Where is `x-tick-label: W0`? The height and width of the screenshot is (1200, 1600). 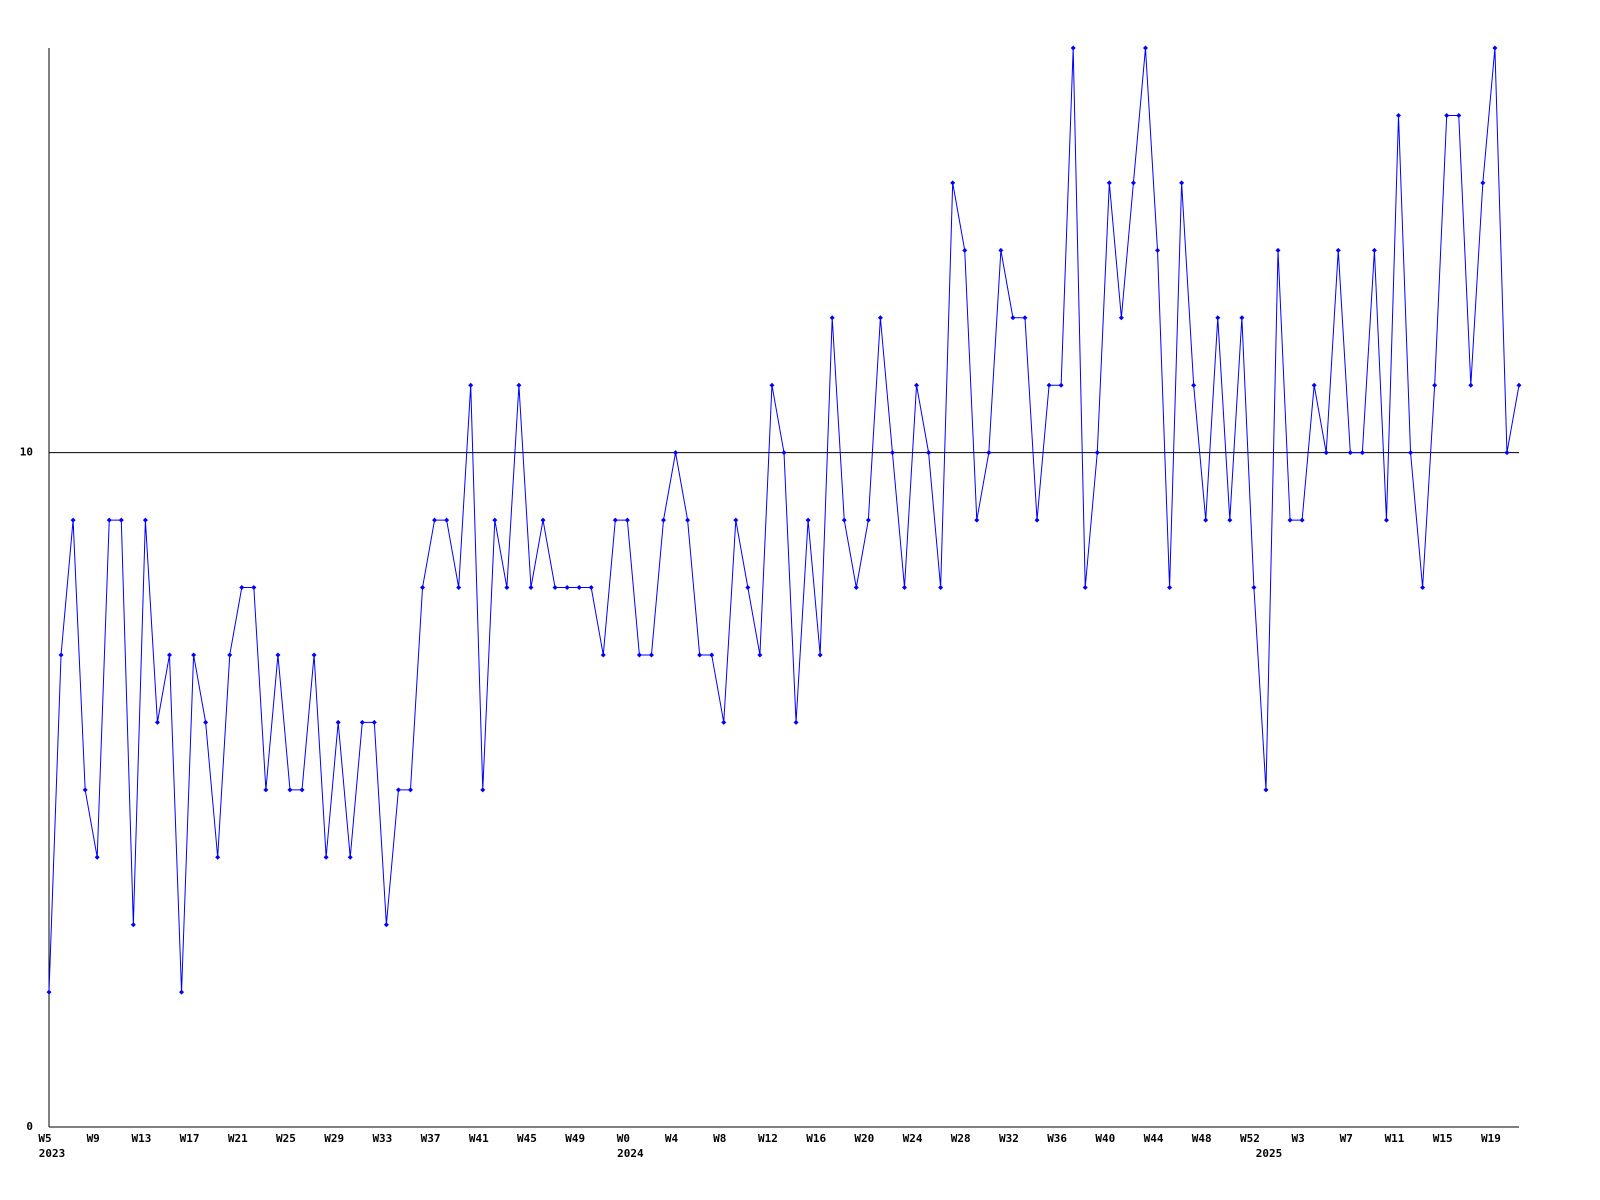 x-tick-label: W0 is located at coordinates (623, 1138).